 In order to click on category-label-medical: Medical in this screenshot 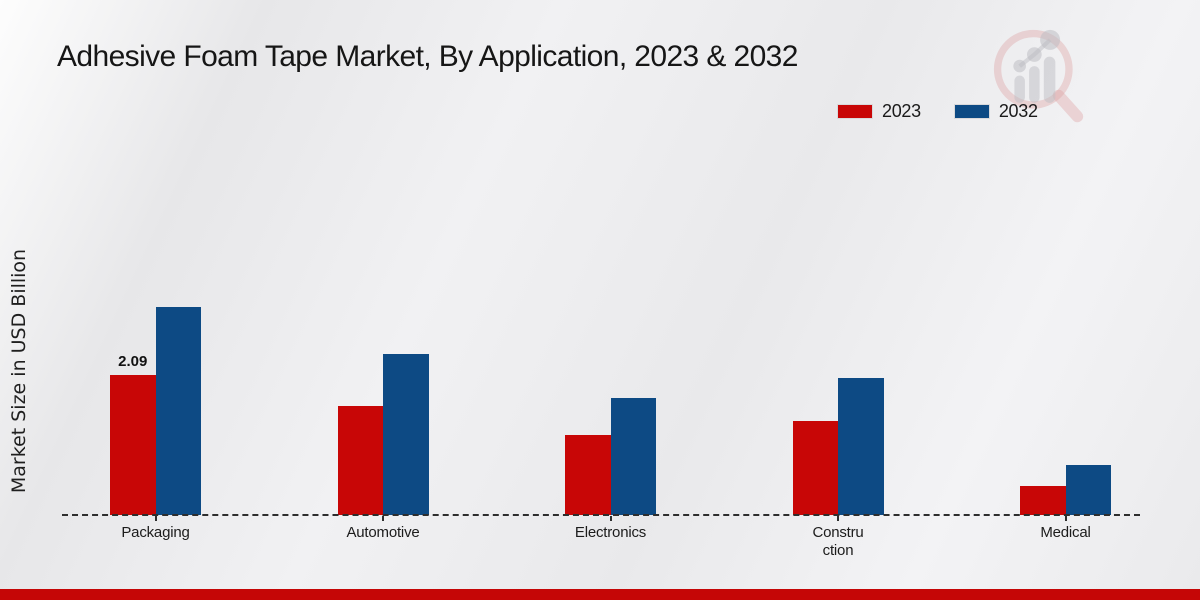, I will do `click(1065, 532)`.